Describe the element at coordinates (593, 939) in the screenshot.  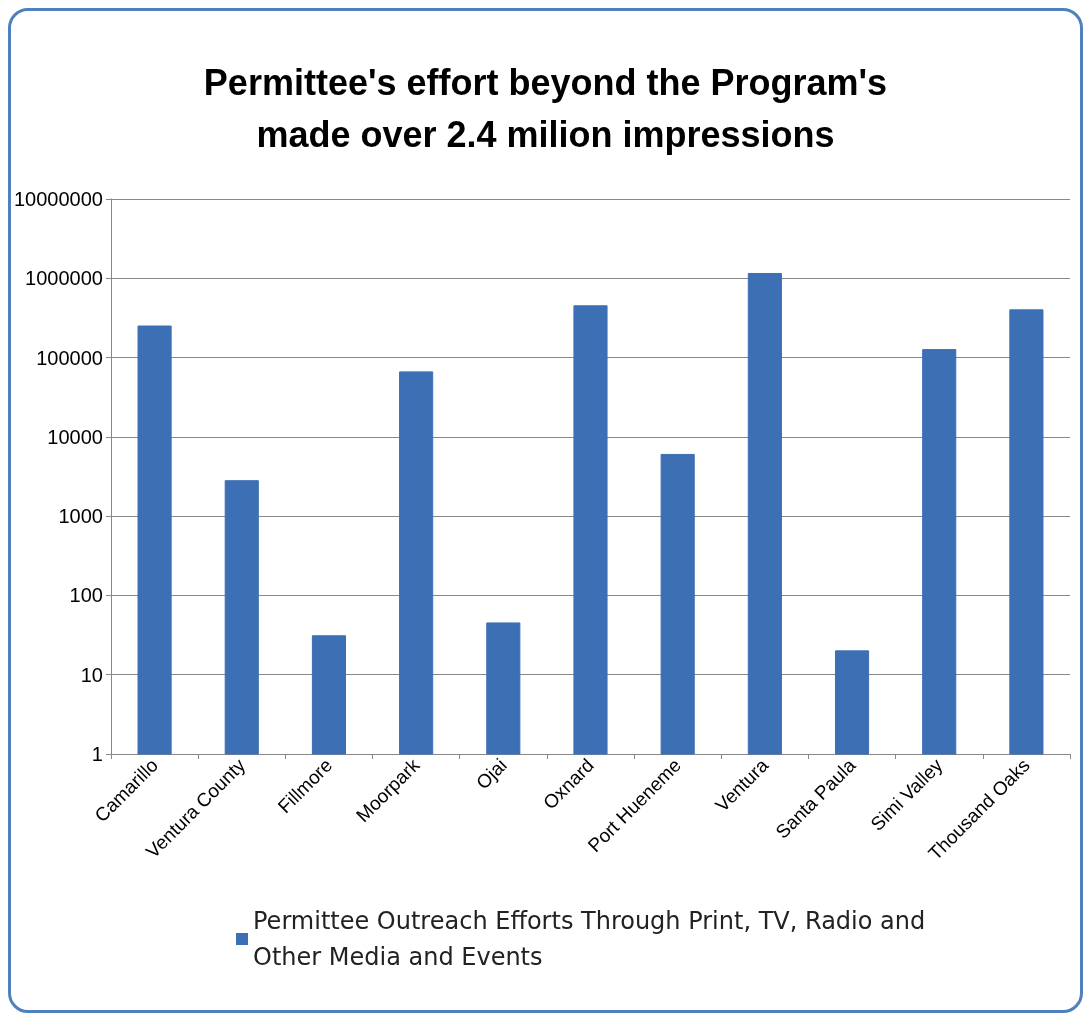
I see `legend-label: Permittee Outreach Efforts Through Print, TV, Radio and Other Media and Events` at that location.